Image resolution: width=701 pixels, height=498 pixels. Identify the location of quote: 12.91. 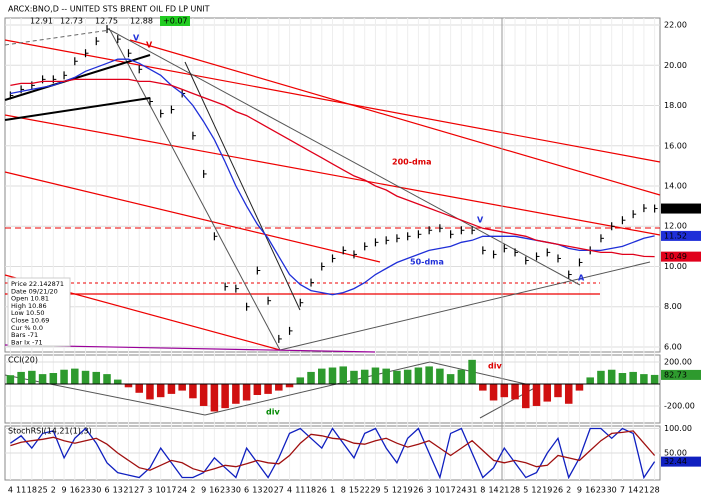
(41, 21).